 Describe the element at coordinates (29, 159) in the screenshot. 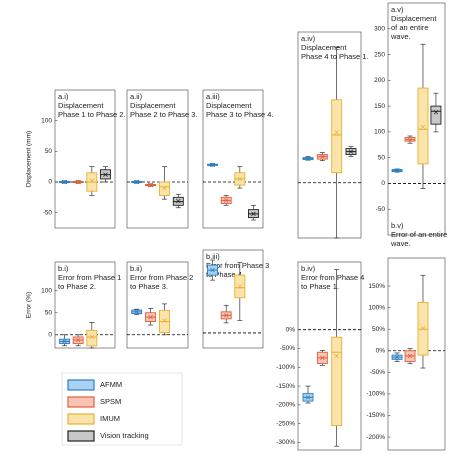

I see `y-axis-label: Displacement (mm)` at that location.